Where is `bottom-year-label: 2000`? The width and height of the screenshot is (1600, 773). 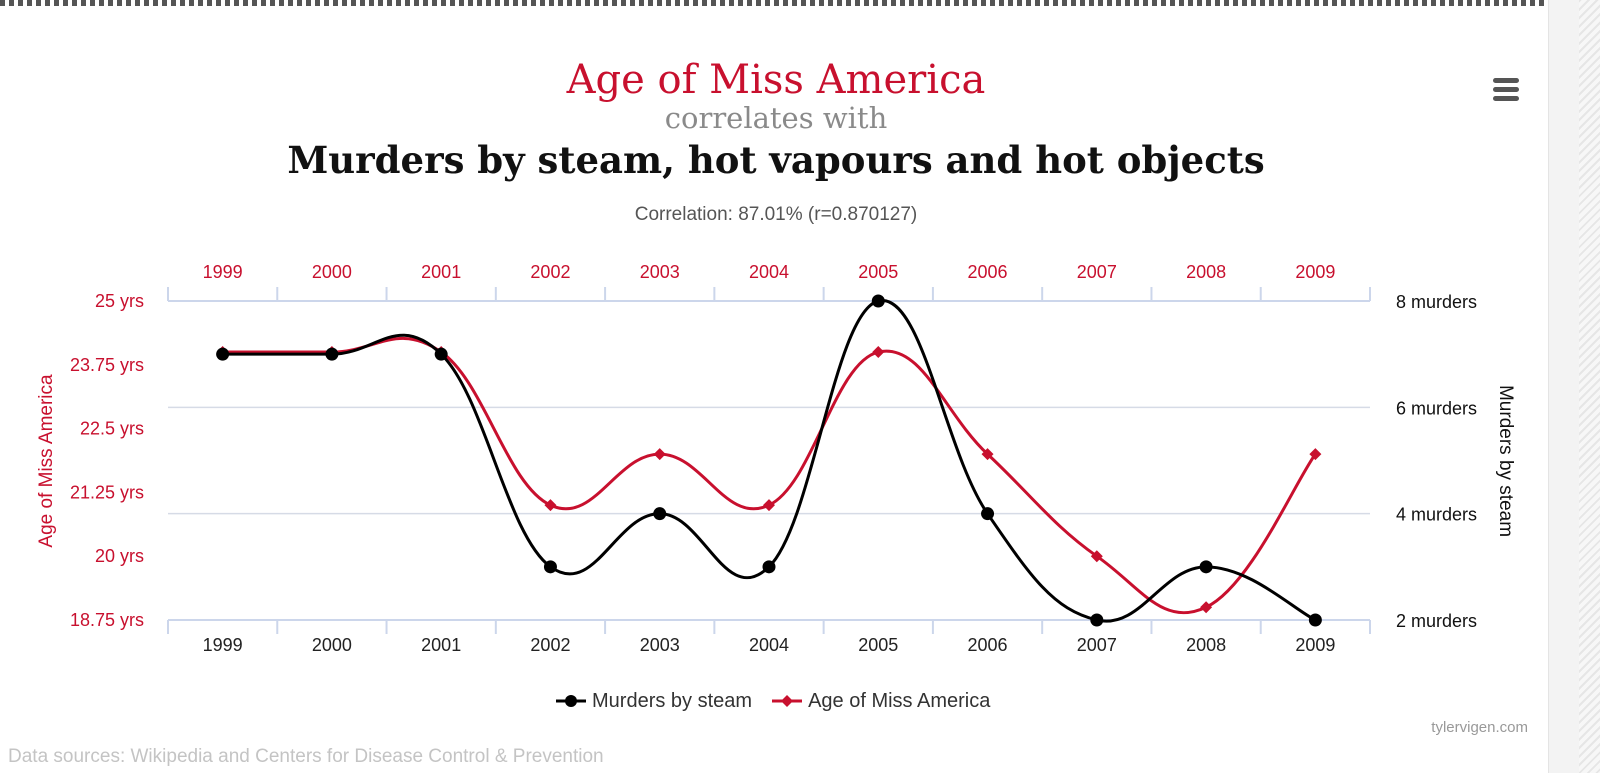 bottom-year-label: 2000 is located at coordinates (332, 645).